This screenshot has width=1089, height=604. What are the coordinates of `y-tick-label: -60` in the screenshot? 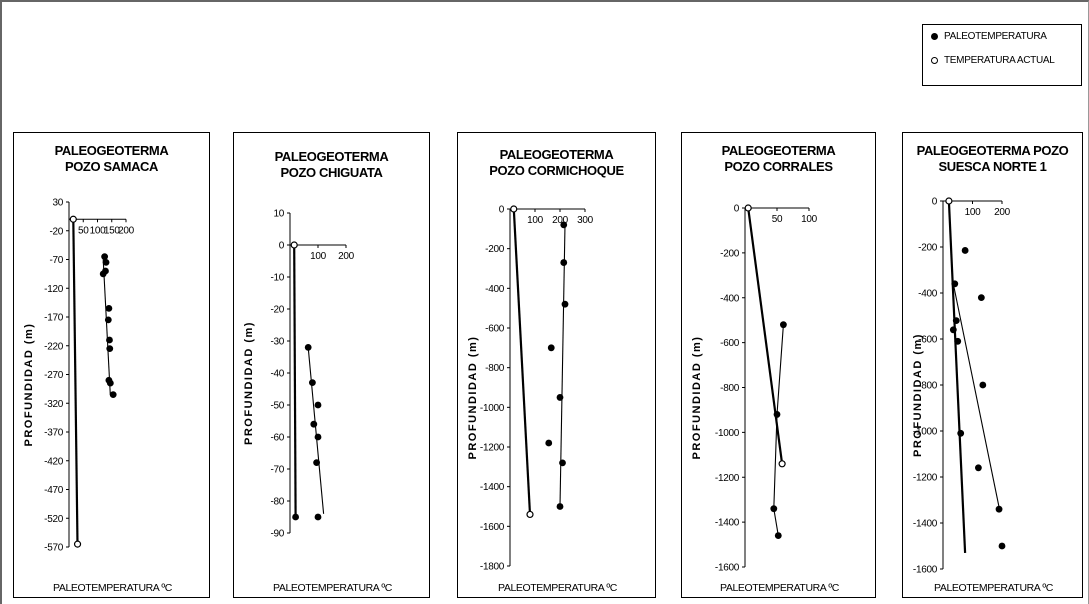 It's located at (277, 438).